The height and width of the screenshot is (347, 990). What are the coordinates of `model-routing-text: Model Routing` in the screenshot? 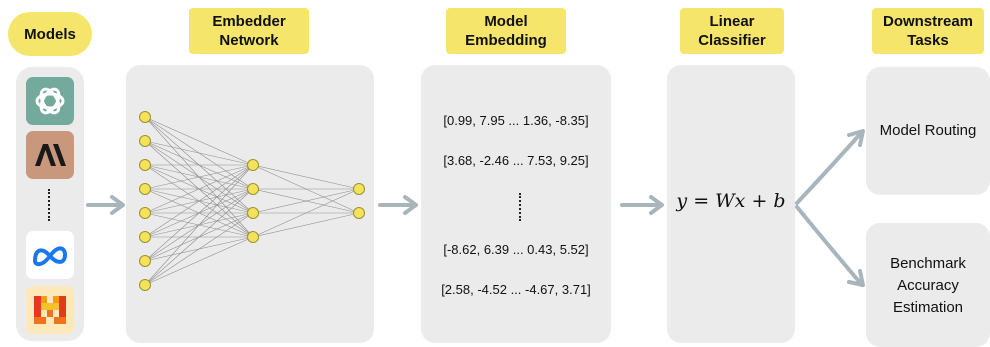 It's located at (928, 130).